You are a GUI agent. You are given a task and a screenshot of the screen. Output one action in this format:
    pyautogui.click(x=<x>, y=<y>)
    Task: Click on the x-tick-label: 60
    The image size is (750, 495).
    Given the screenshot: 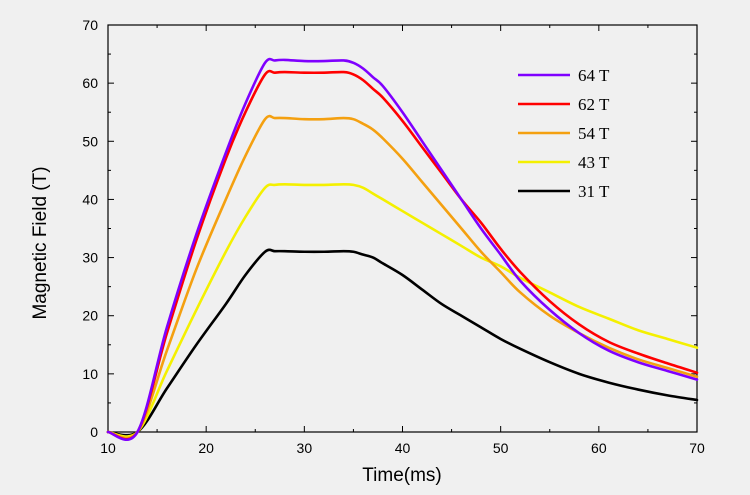 What is the action you would take?
    pyautogui.click(x=599, y=448)
    